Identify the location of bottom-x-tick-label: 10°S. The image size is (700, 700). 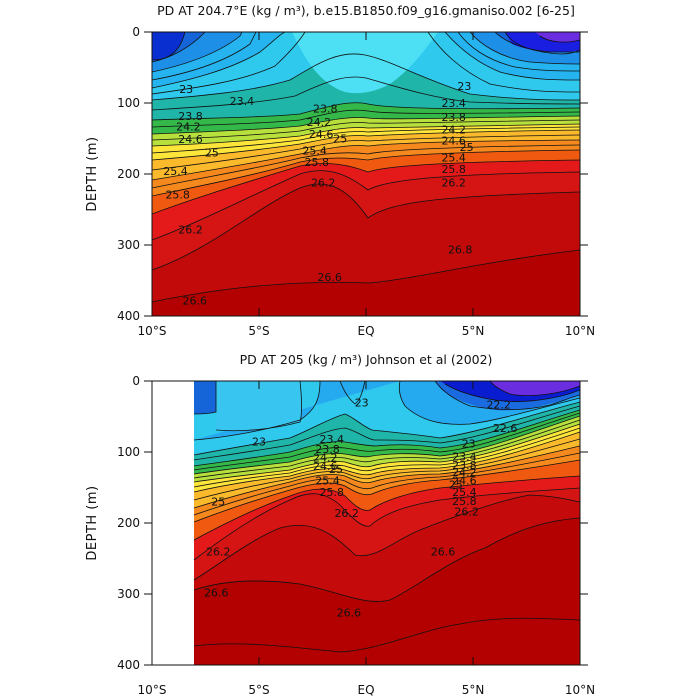
(152, 690).